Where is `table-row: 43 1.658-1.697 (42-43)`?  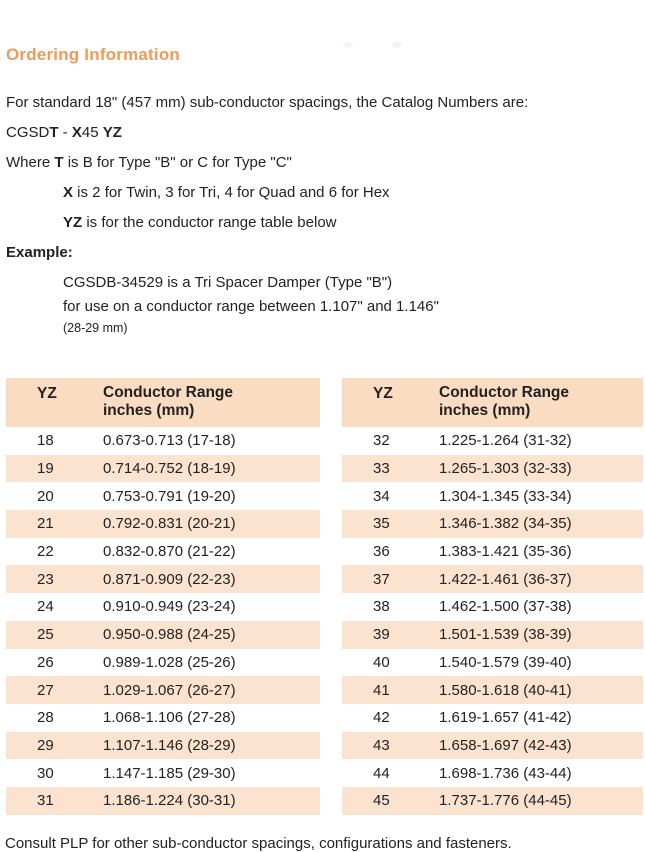
table-row: 43 1.658-1.697 (42-43) is located at coordinates (492, 745).